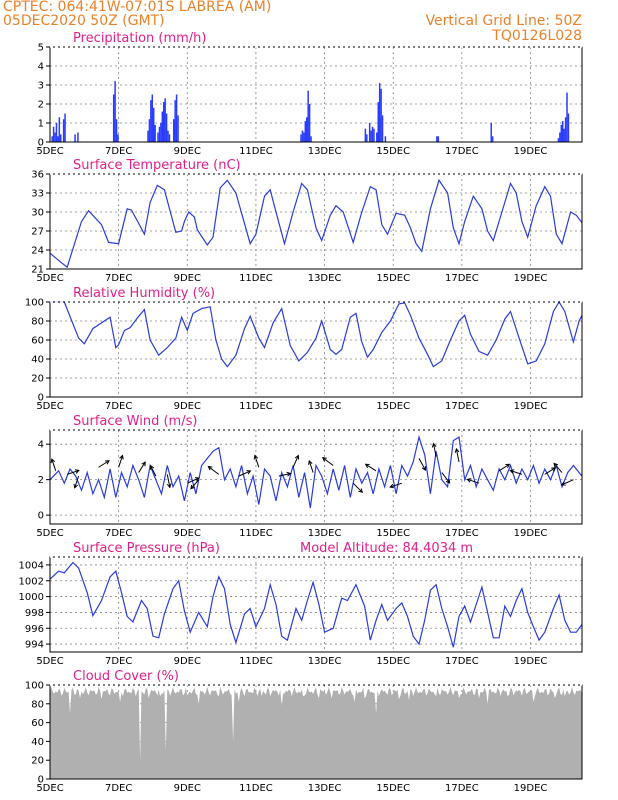  What do you see at coordinates (31, 597) in the screenshot?
I see `y-tick-label: 1000` at bounding box center [31, 597].